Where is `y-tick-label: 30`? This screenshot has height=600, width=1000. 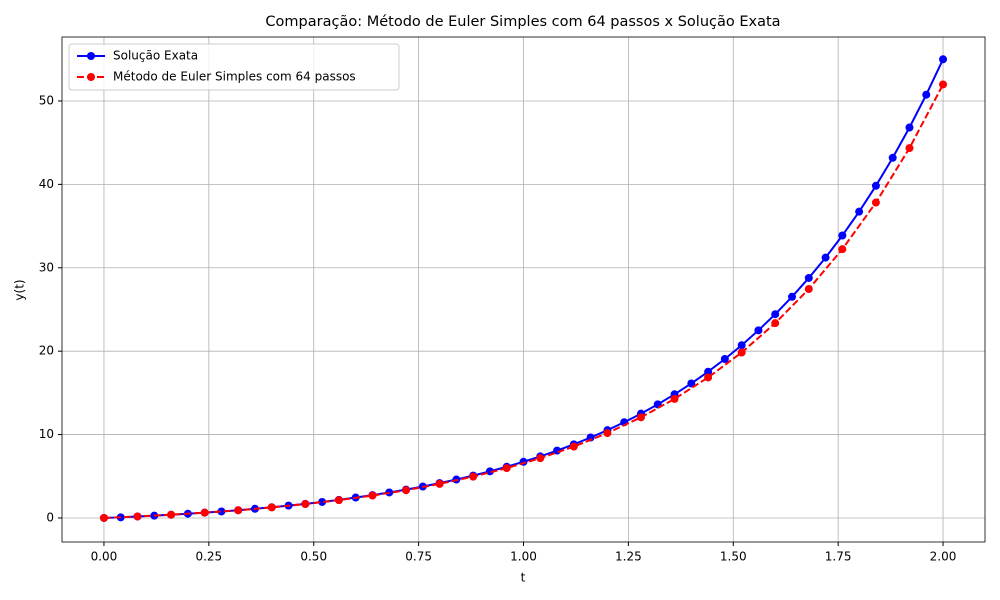 y-tick-label: 30 is located at coordinates (46, 267).